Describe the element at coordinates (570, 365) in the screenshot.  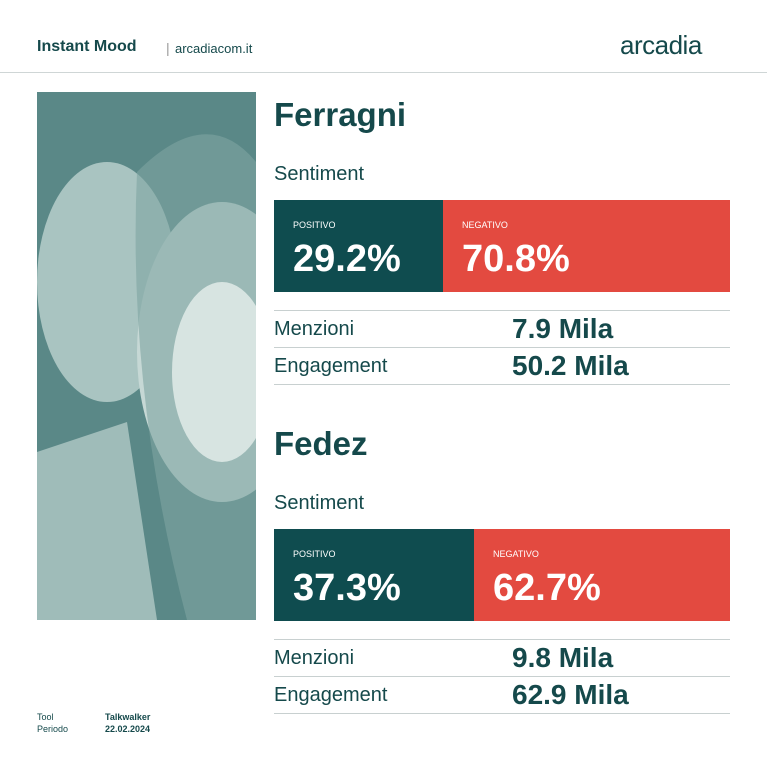
I see `row-value: 50.2 Mila` at that location.